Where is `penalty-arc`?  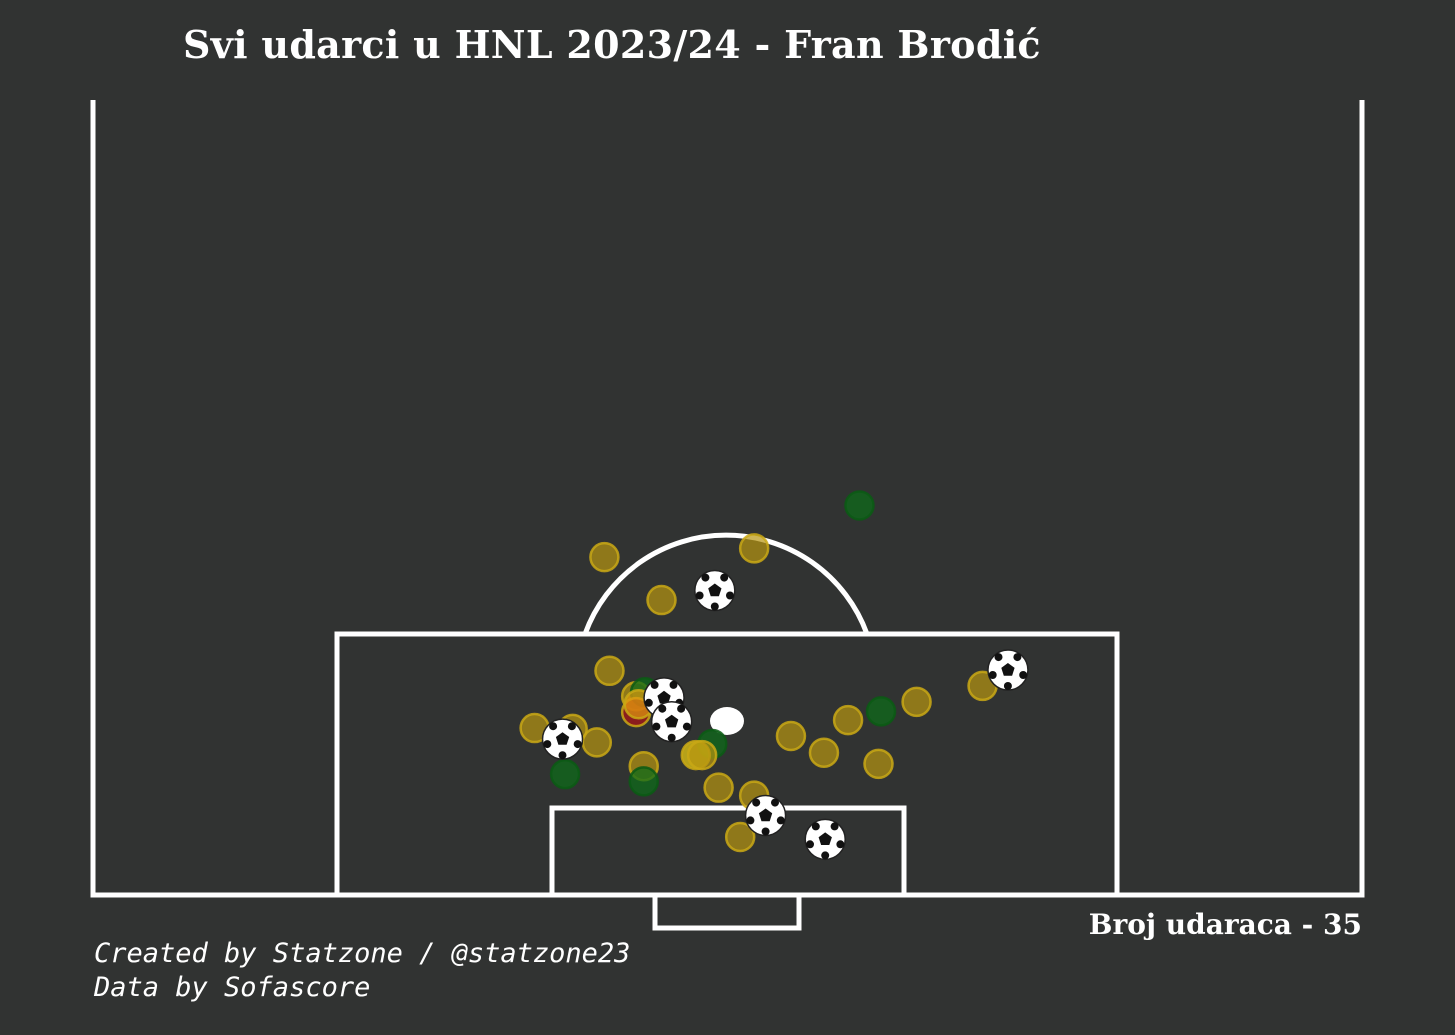 penalty-arc is located at coordinates (726, 583).